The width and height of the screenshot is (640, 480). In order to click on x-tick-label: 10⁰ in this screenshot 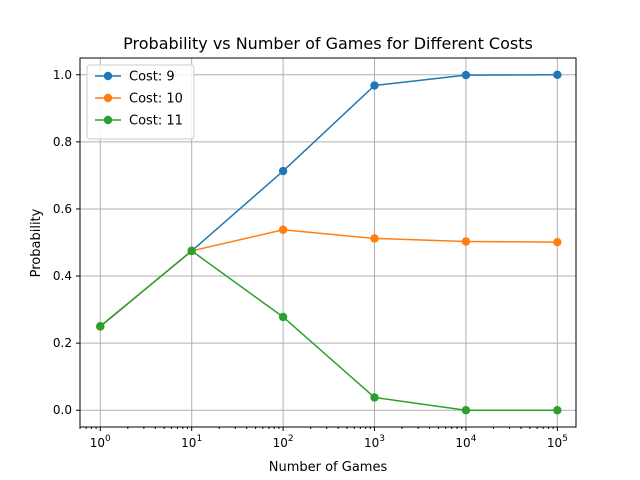, I will do `click(100, 442)`.